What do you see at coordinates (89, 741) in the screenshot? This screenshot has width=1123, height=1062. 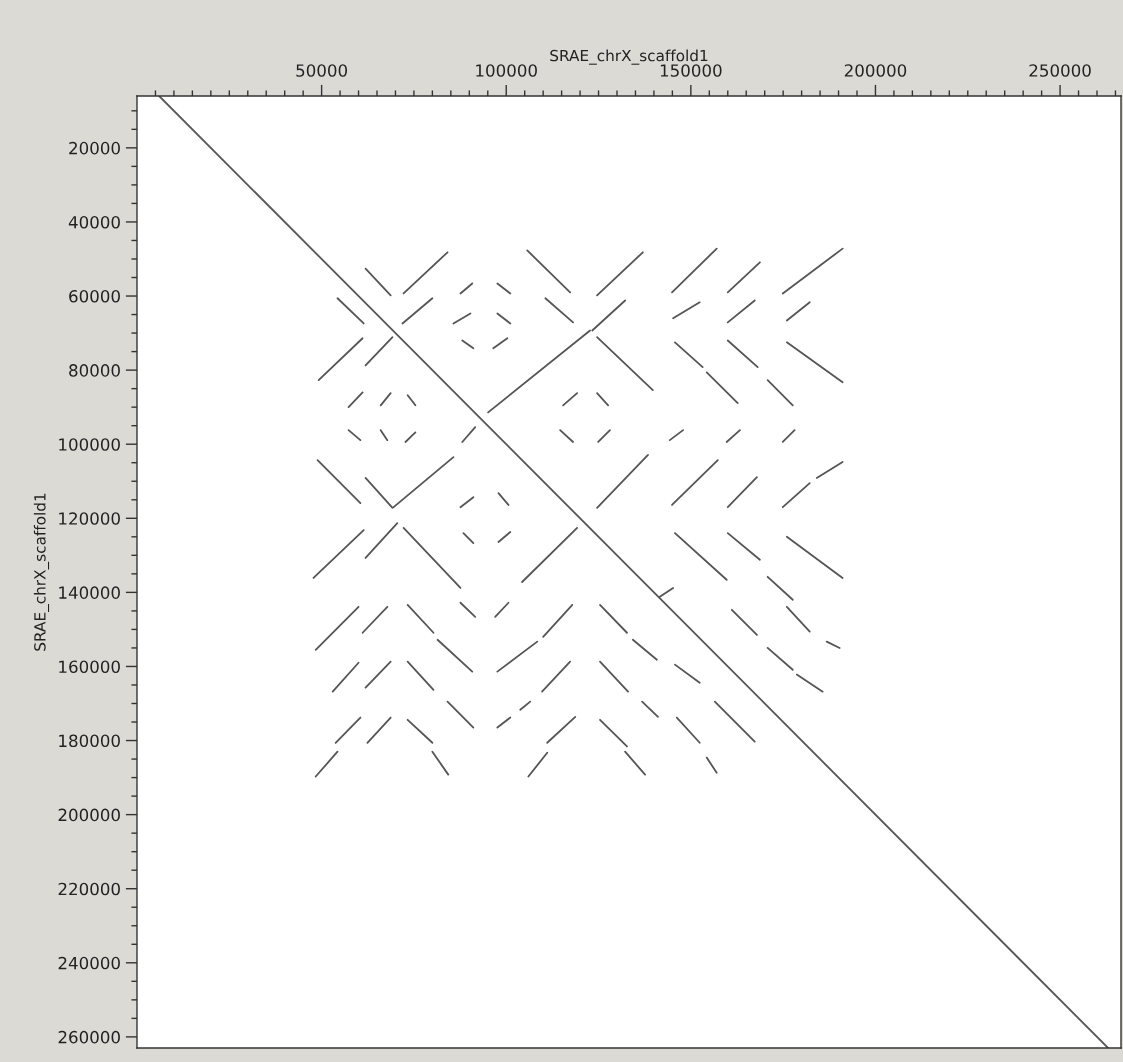 I see `y-tick-label: 180000` at bounding box center [89, 741].